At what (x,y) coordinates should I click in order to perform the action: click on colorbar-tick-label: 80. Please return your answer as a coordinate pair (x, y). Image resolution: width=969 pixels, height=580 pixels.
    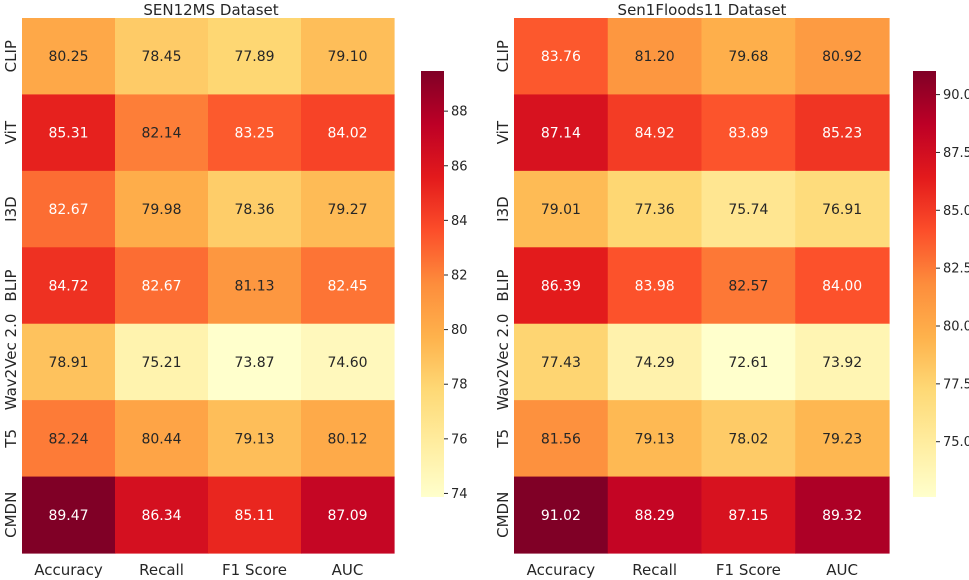
    Looking at the image, I should click on (459, 330).